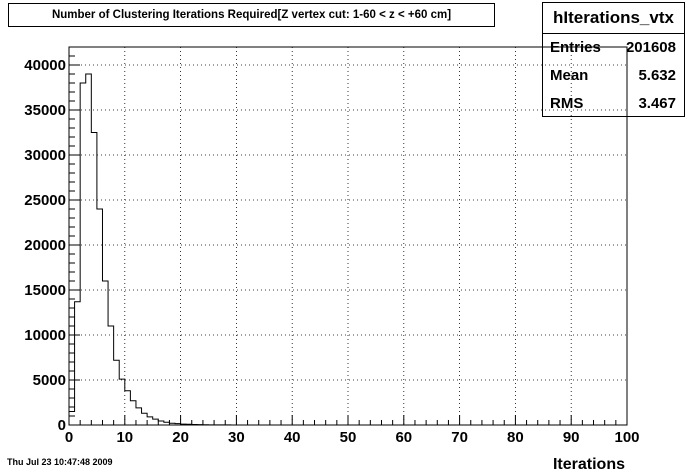  What do you see at coordinates (567, 103) in the screenshot?
I see `stats-label: RMS` at bounding box center [567, 103].